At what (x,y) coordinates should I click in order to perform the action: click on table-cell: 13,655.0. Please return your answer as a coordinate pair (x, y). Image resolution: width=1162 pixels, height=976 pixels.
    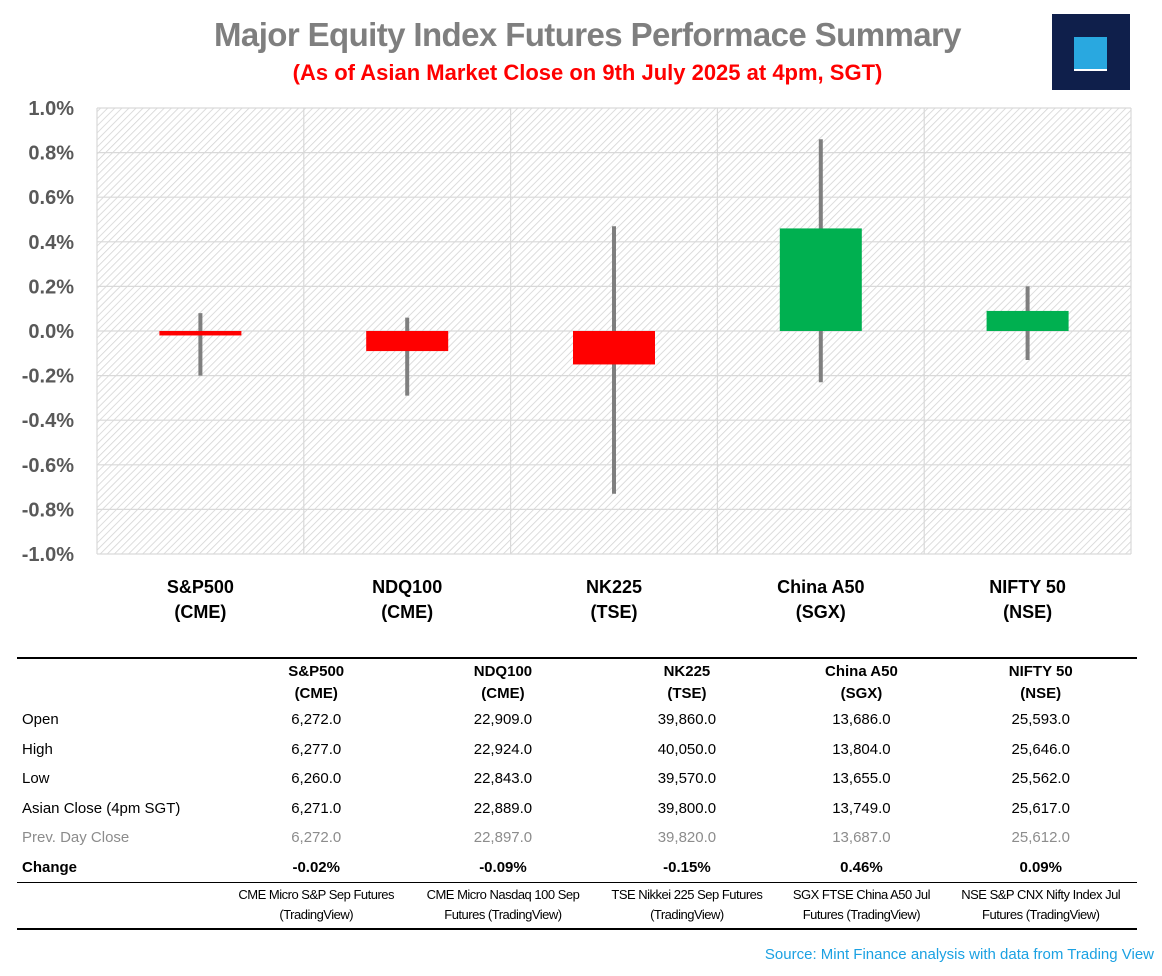
    Looking at the image, I should click on (861, 779).